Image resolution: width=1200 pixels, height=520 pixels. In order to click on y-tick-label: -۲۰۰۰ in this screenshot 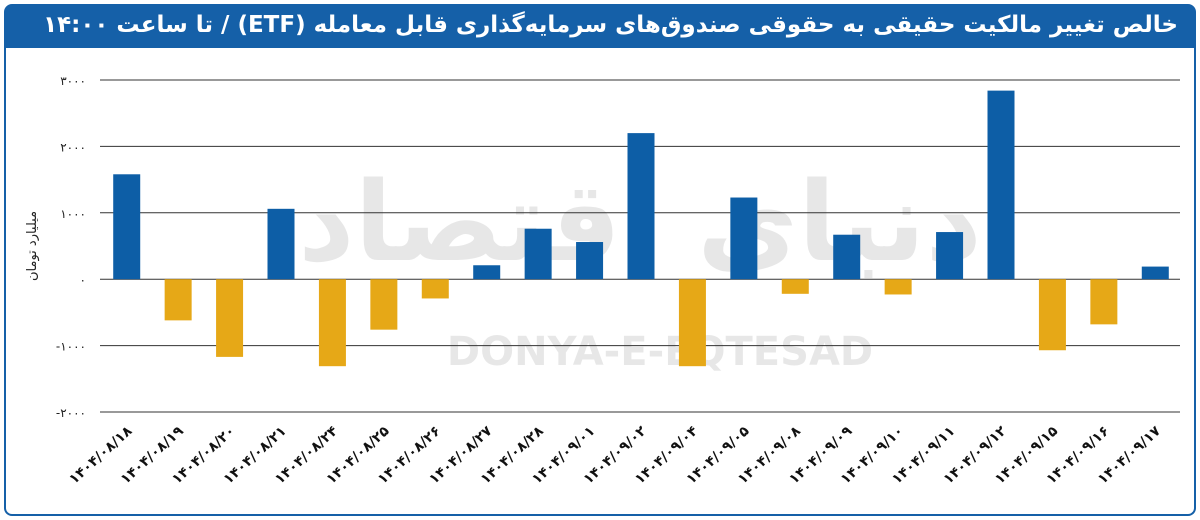, I will do `click(71, 413)`.